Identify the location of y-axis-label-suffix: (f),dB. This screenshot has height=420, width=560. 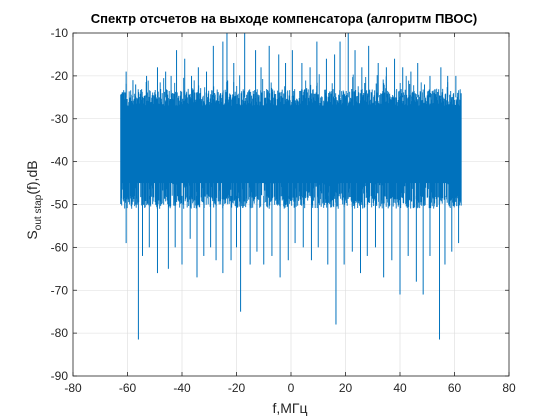
(32, 177).